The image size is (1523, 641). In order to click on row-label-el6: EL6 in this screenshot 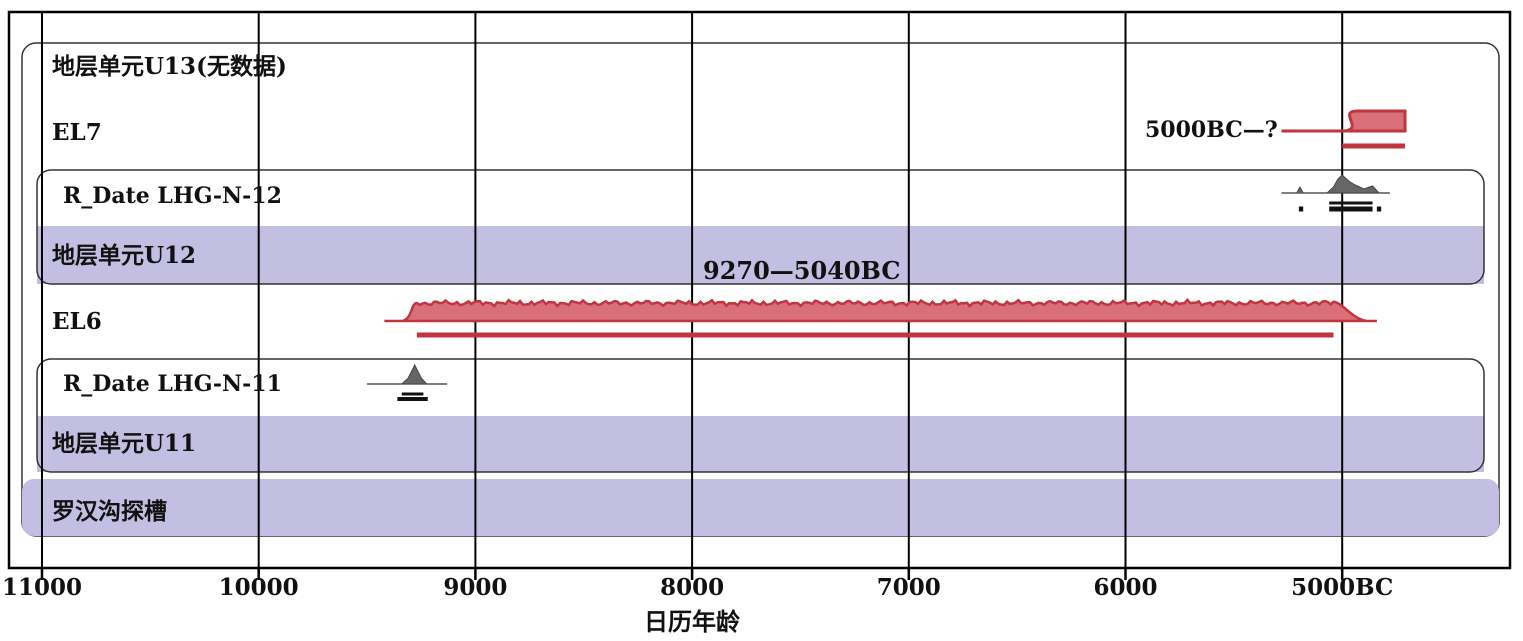, I will do `click(77, 321)`.